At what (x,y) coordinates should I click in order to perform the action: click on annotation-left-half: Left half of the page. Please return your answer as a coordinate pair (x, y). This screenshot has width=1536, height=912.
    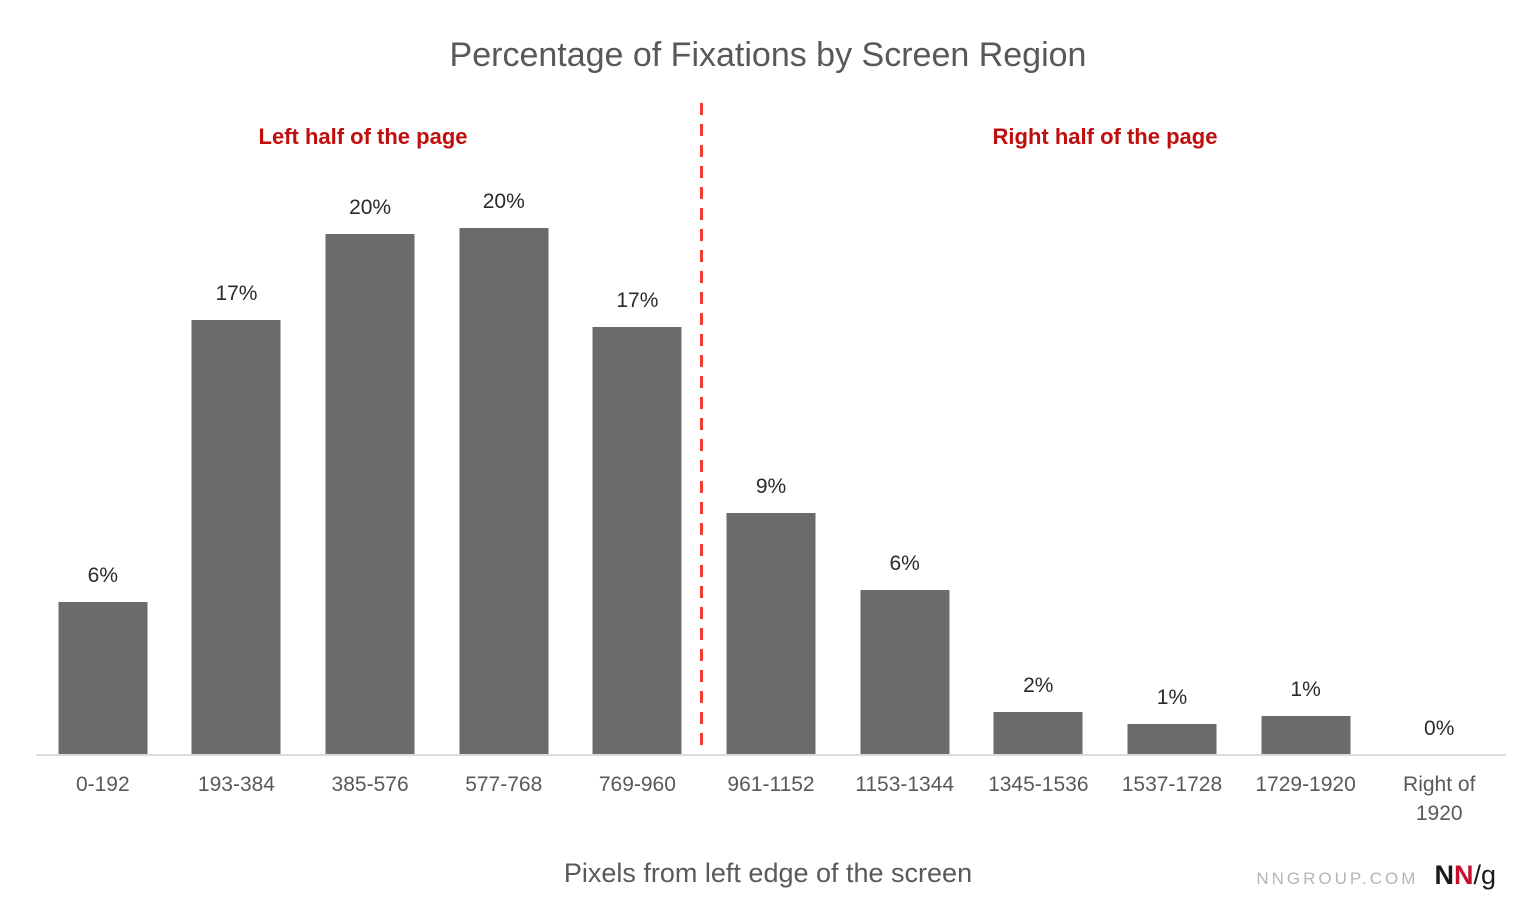
    Looking at the image, I should click on (363, 136).